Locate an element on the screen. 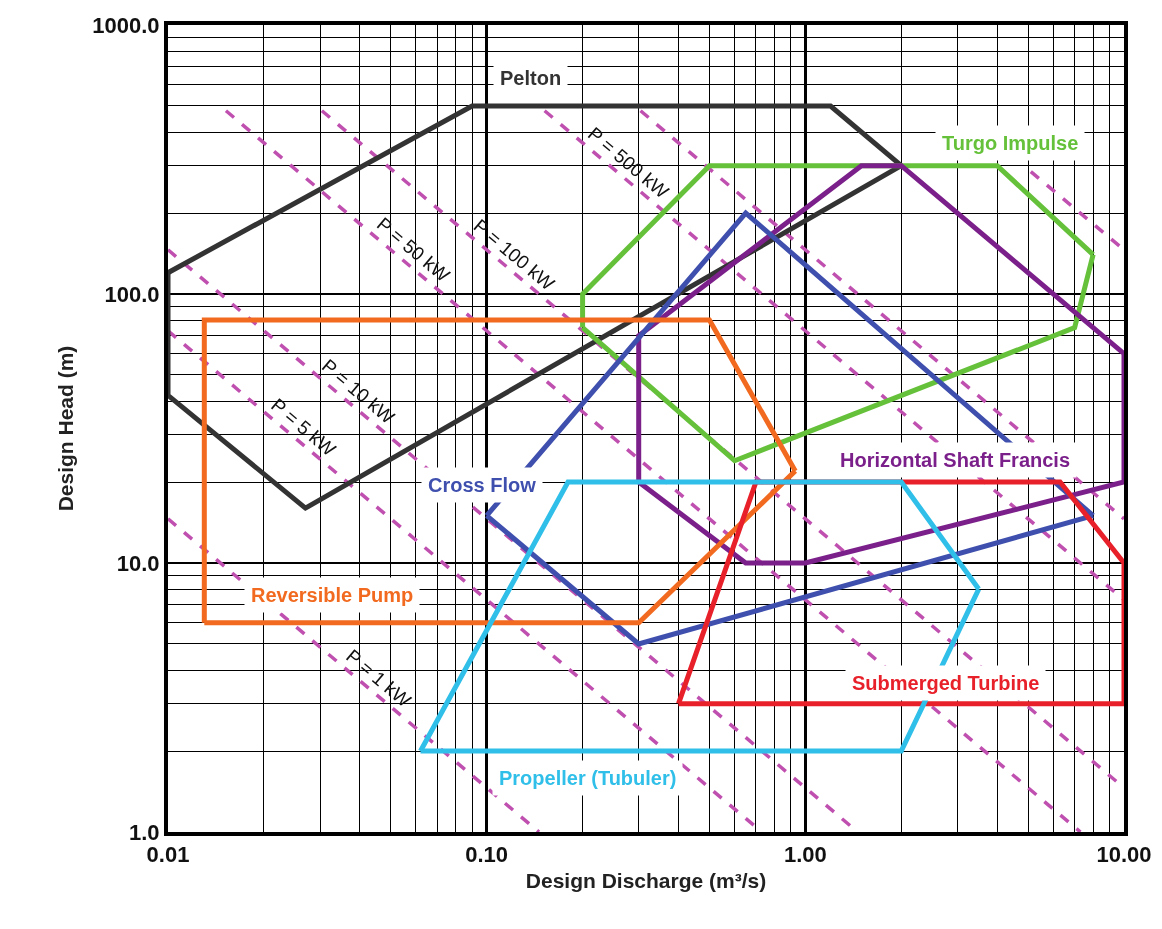 This screenshot has height=929, width=1162. y-tick-label: 10.0 is located at coordinates (138, 563).